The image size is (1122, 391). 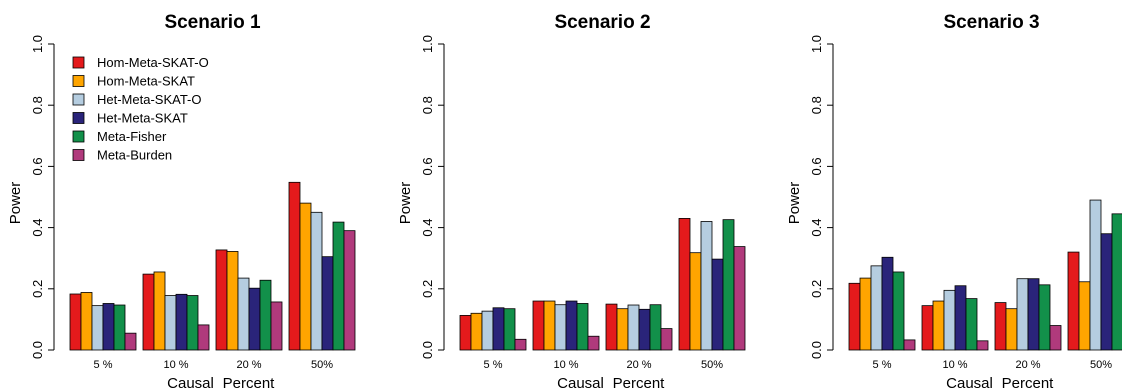 I want to click on legend-label: Meta-Burden, so click(x=134, y=155).